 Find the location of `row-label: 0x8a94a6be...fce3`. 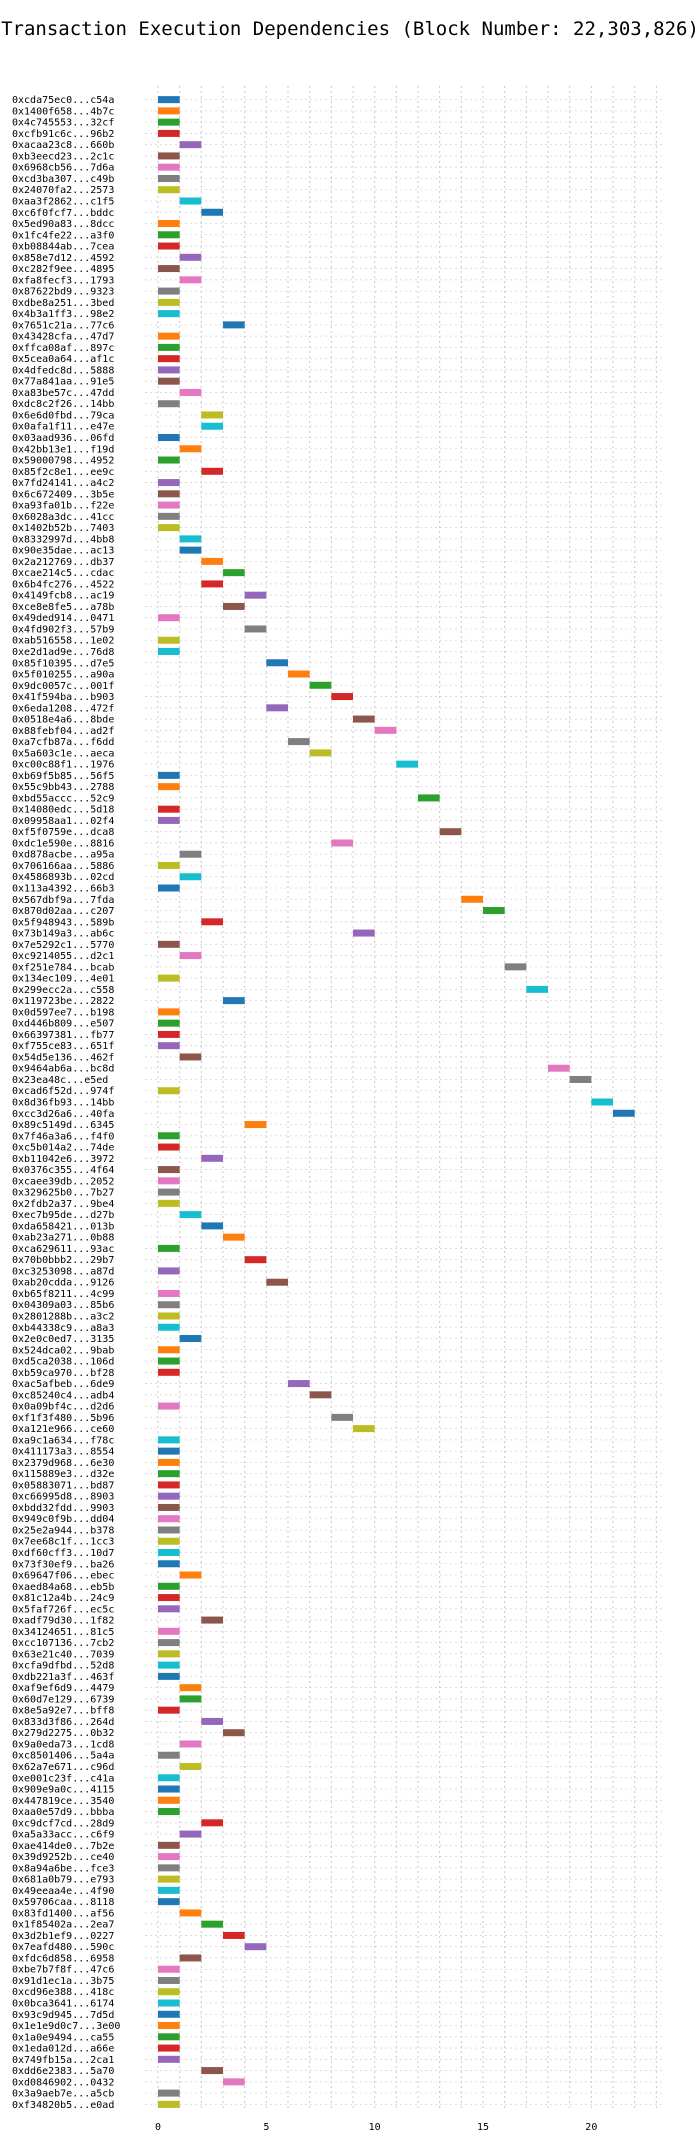

row-label: 0x8a94a6be...fce3 is located at coordinates (63, 1868).